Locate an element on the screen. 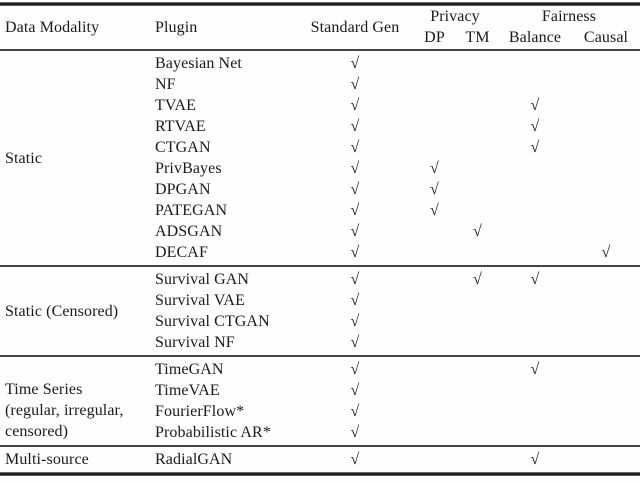 This screenshot has width=640, height=483. plugin-name: RadialGAN is located at coordinates (194, 459).